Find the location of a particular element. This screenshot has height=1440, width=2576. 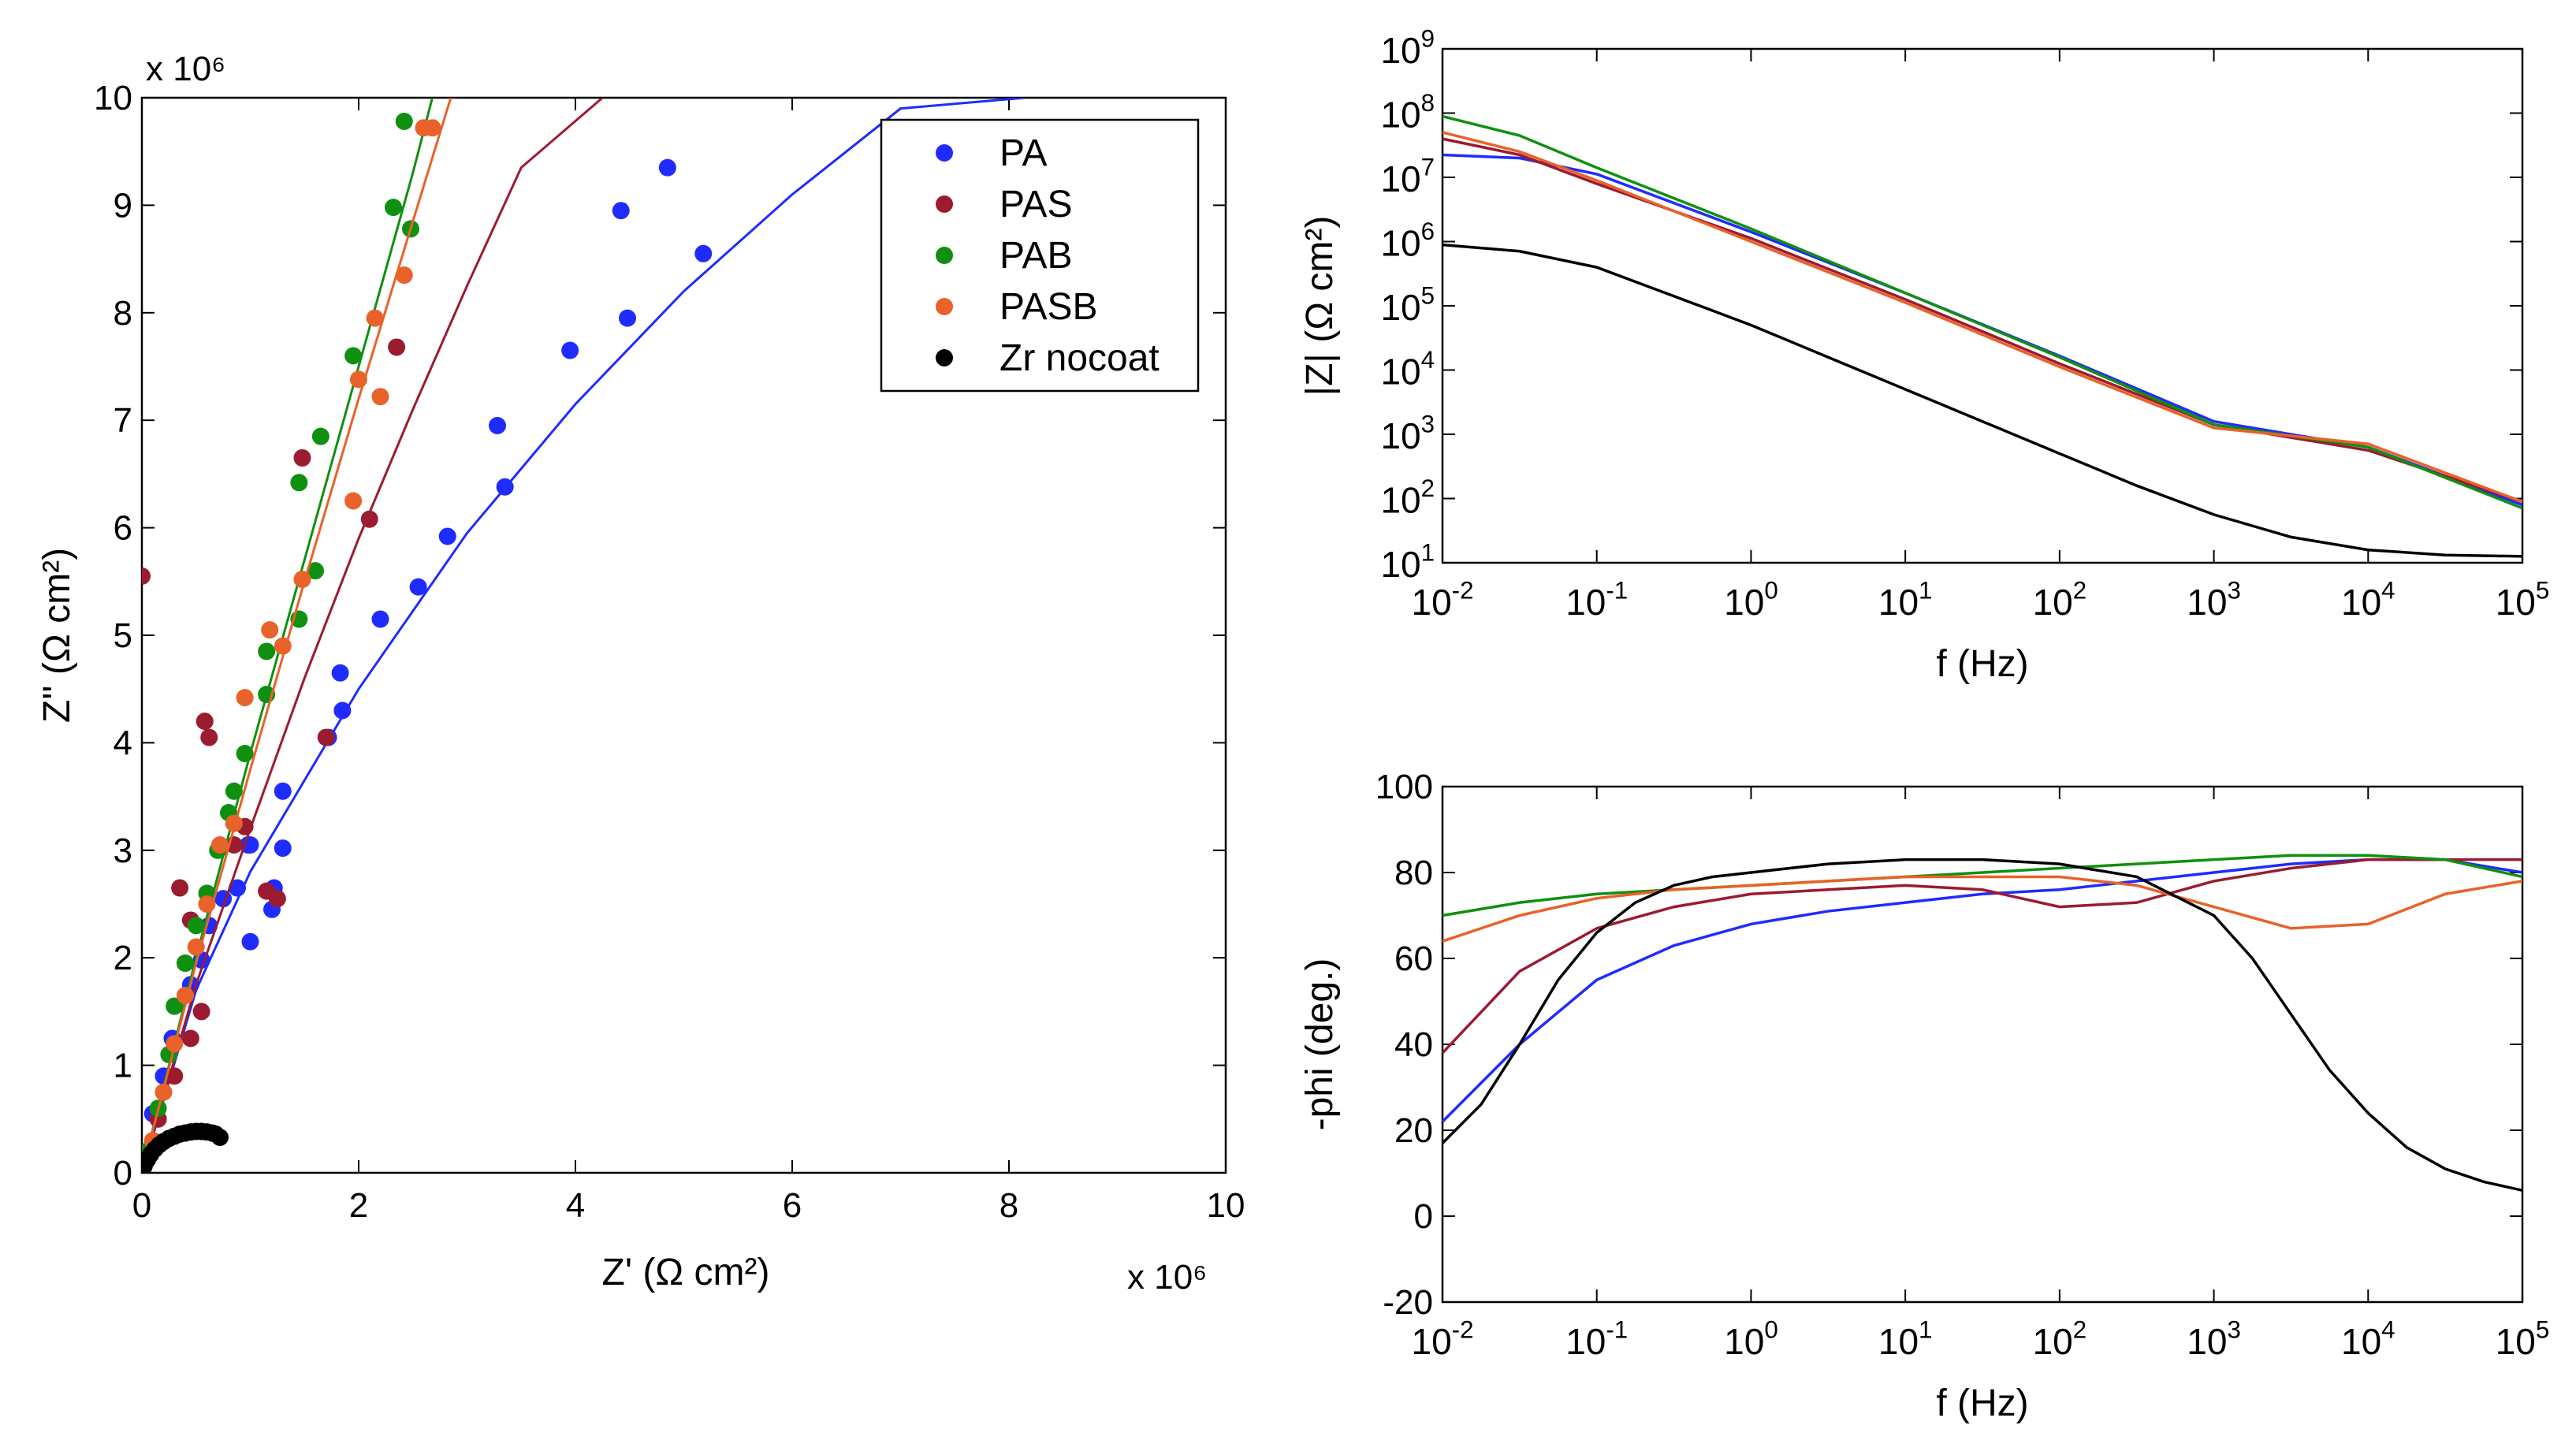

y-tick-label: 10³ is located at coordinates (1407, 433).